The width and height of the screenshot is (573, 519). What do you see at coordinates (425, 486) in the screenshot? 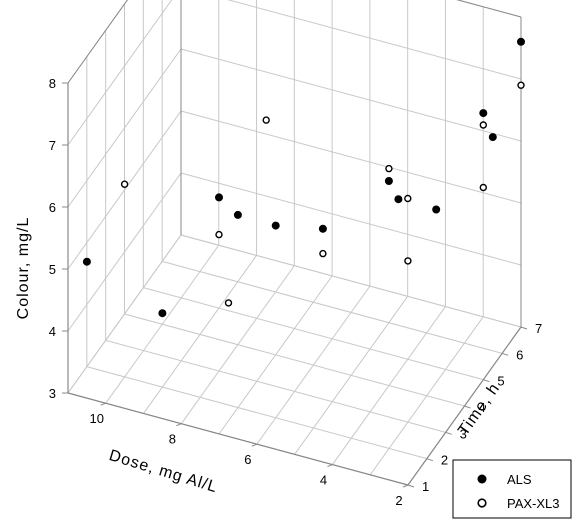
I see `y-tick-label: 1` at bounding box center [425, 486].